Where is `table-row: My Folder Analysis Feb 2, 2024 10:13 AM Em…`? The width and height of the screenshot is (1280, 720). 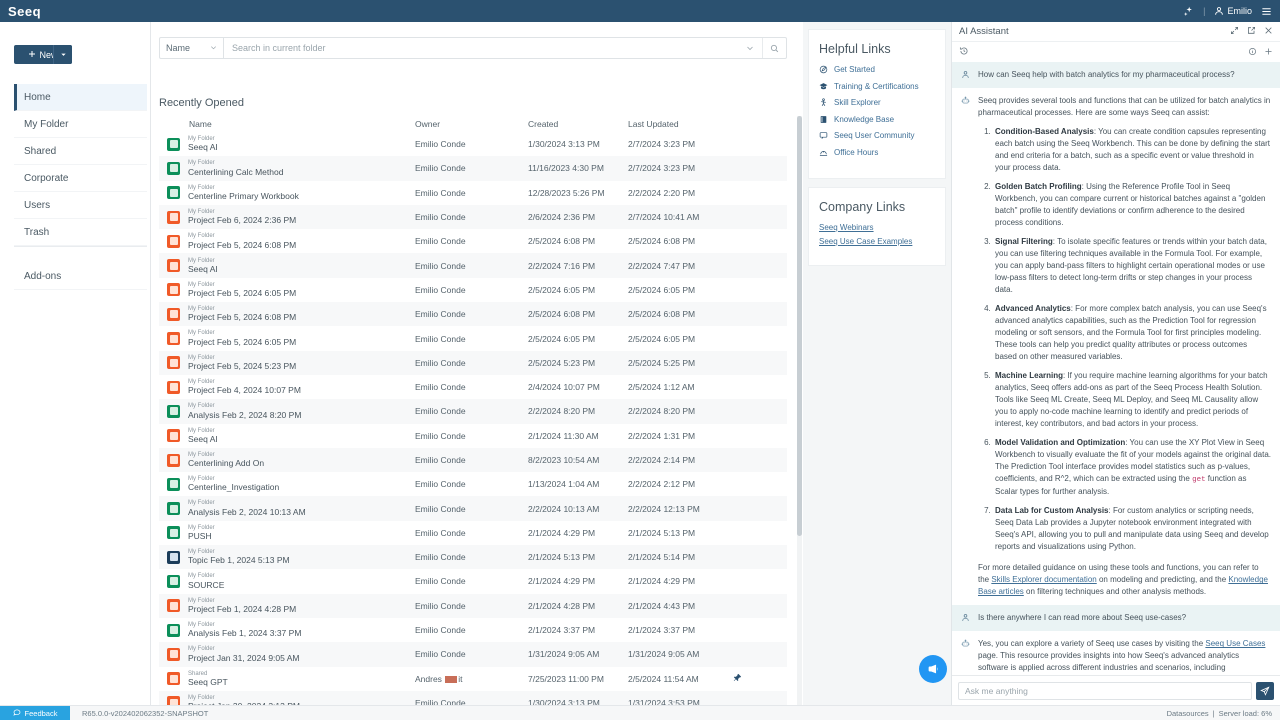 table-row: My Folder Analysis Feb 2, 2024 10:13 AM Em… is located at coordinates (473, 508).